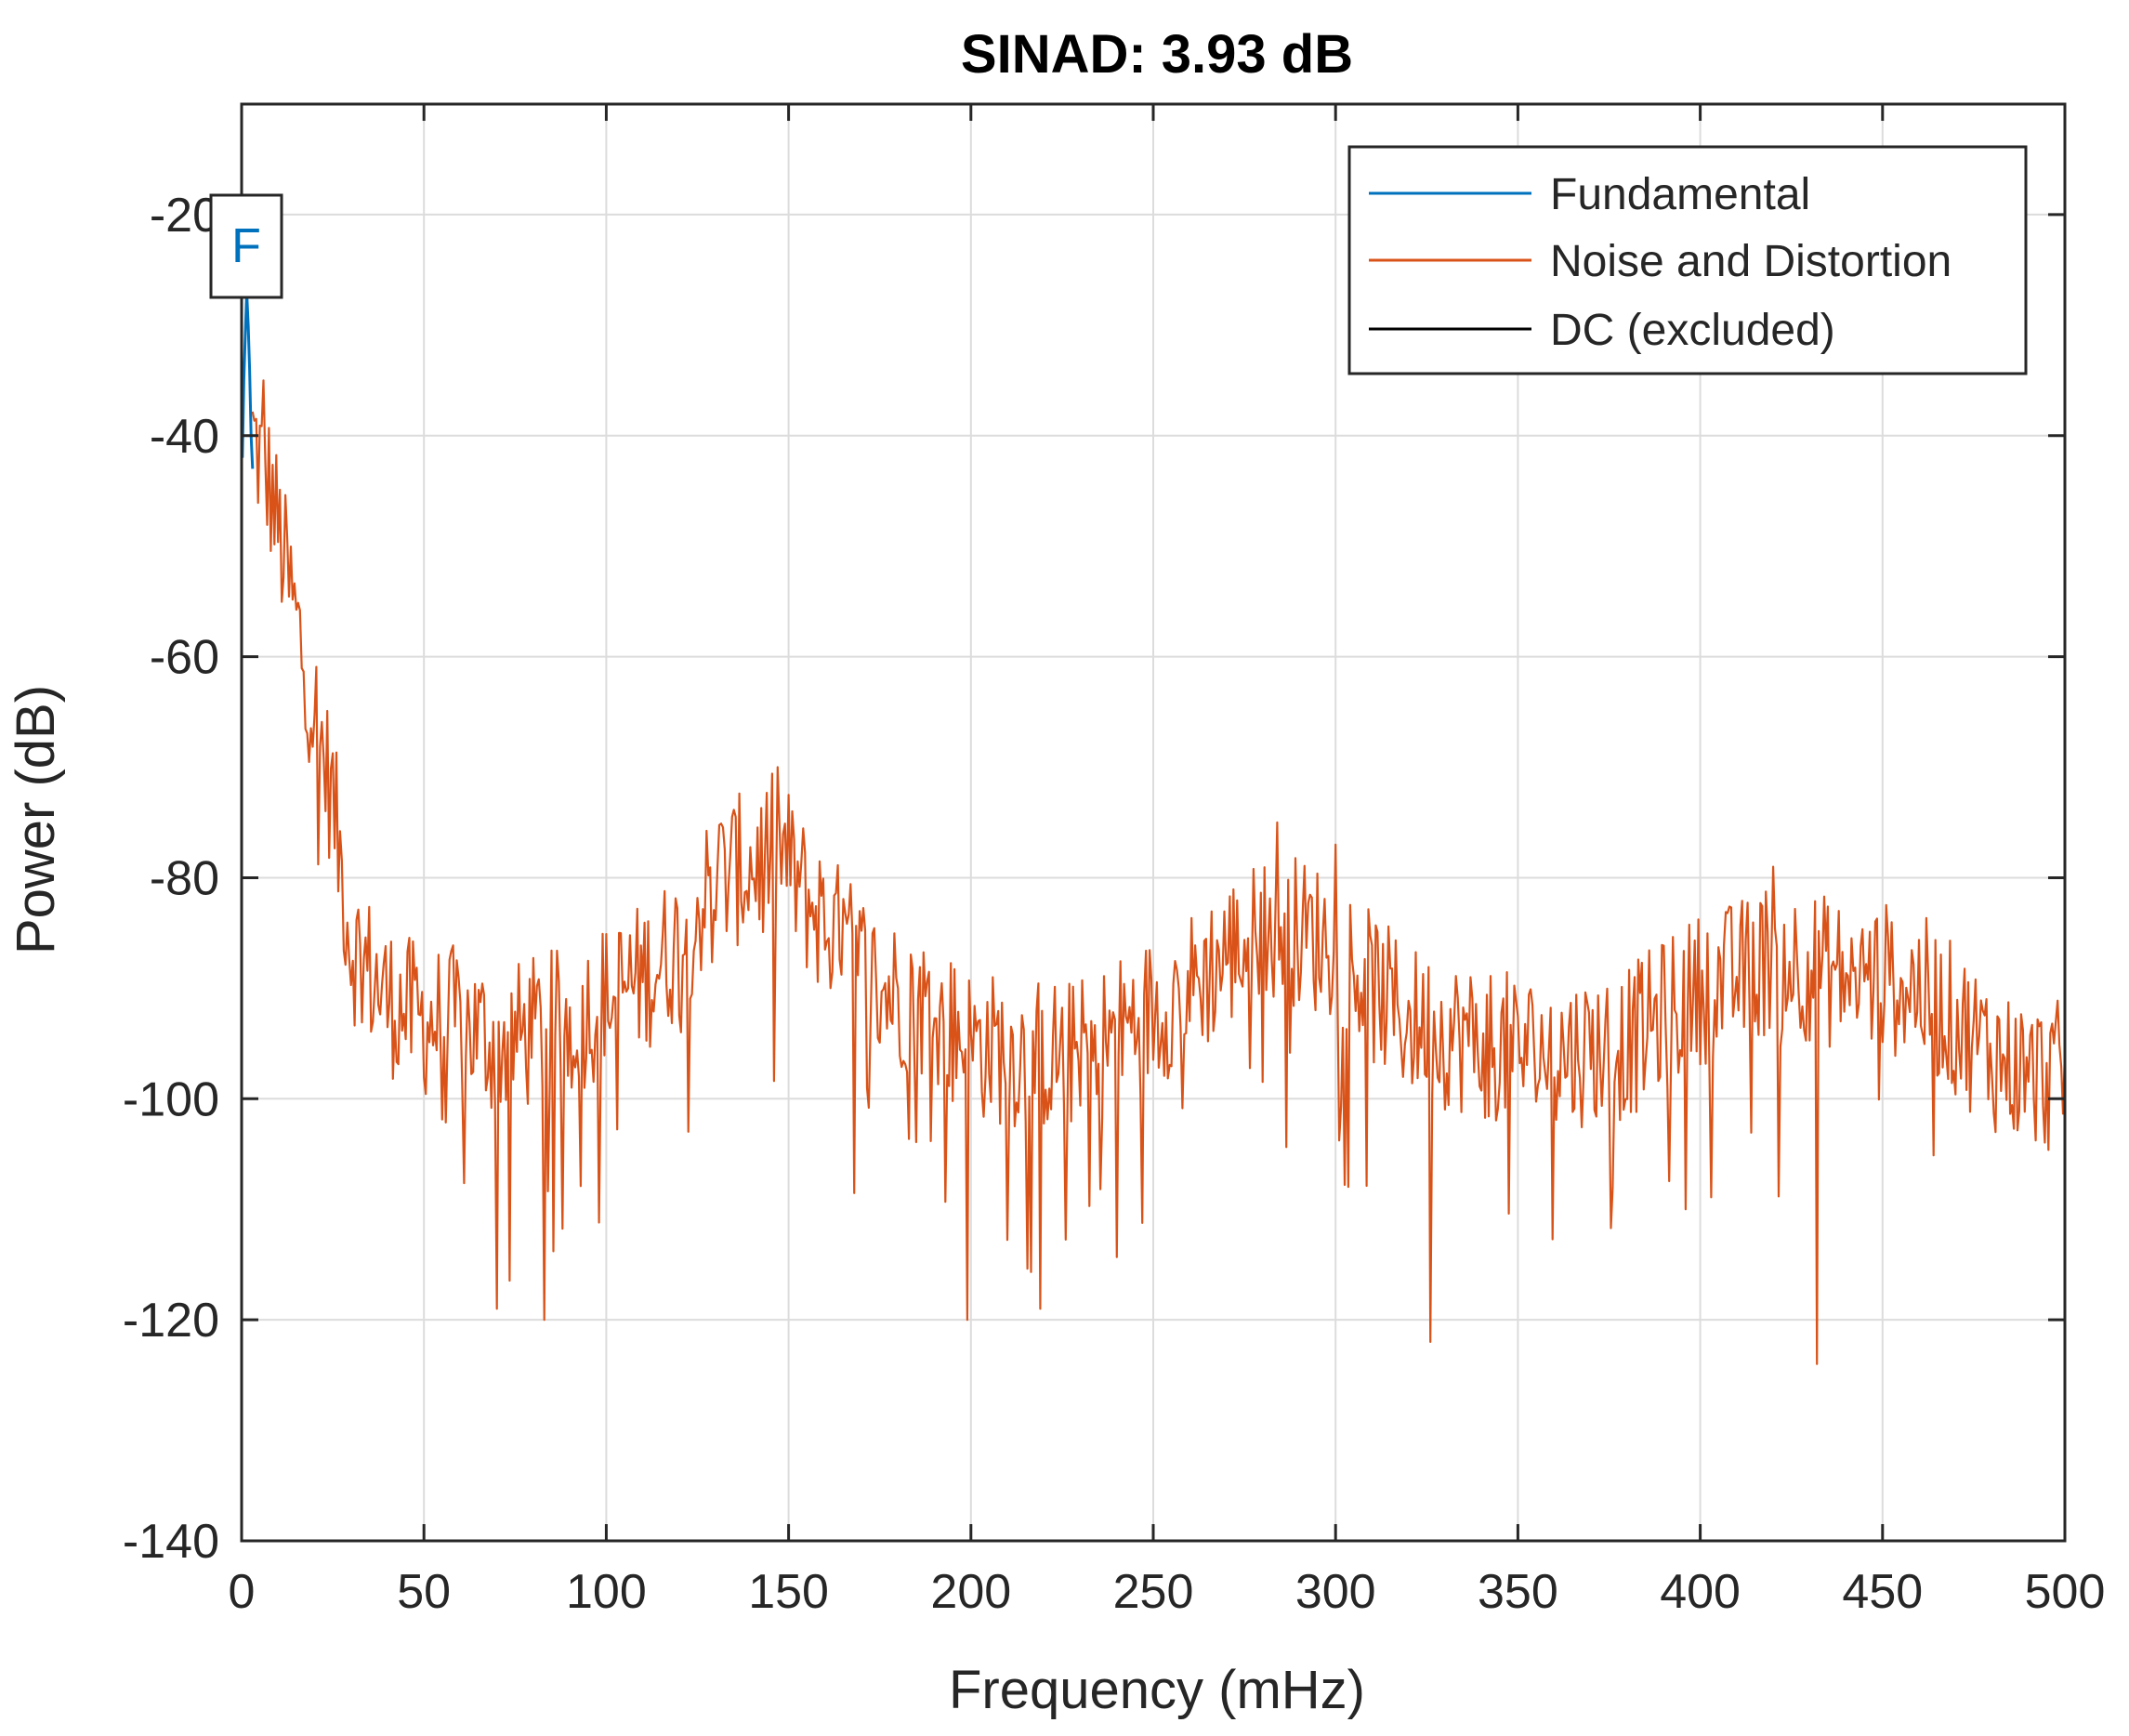  Describe the element at coordinates (606, 1592) in the screenshot. I see `x-tick-label: 100` at that location.